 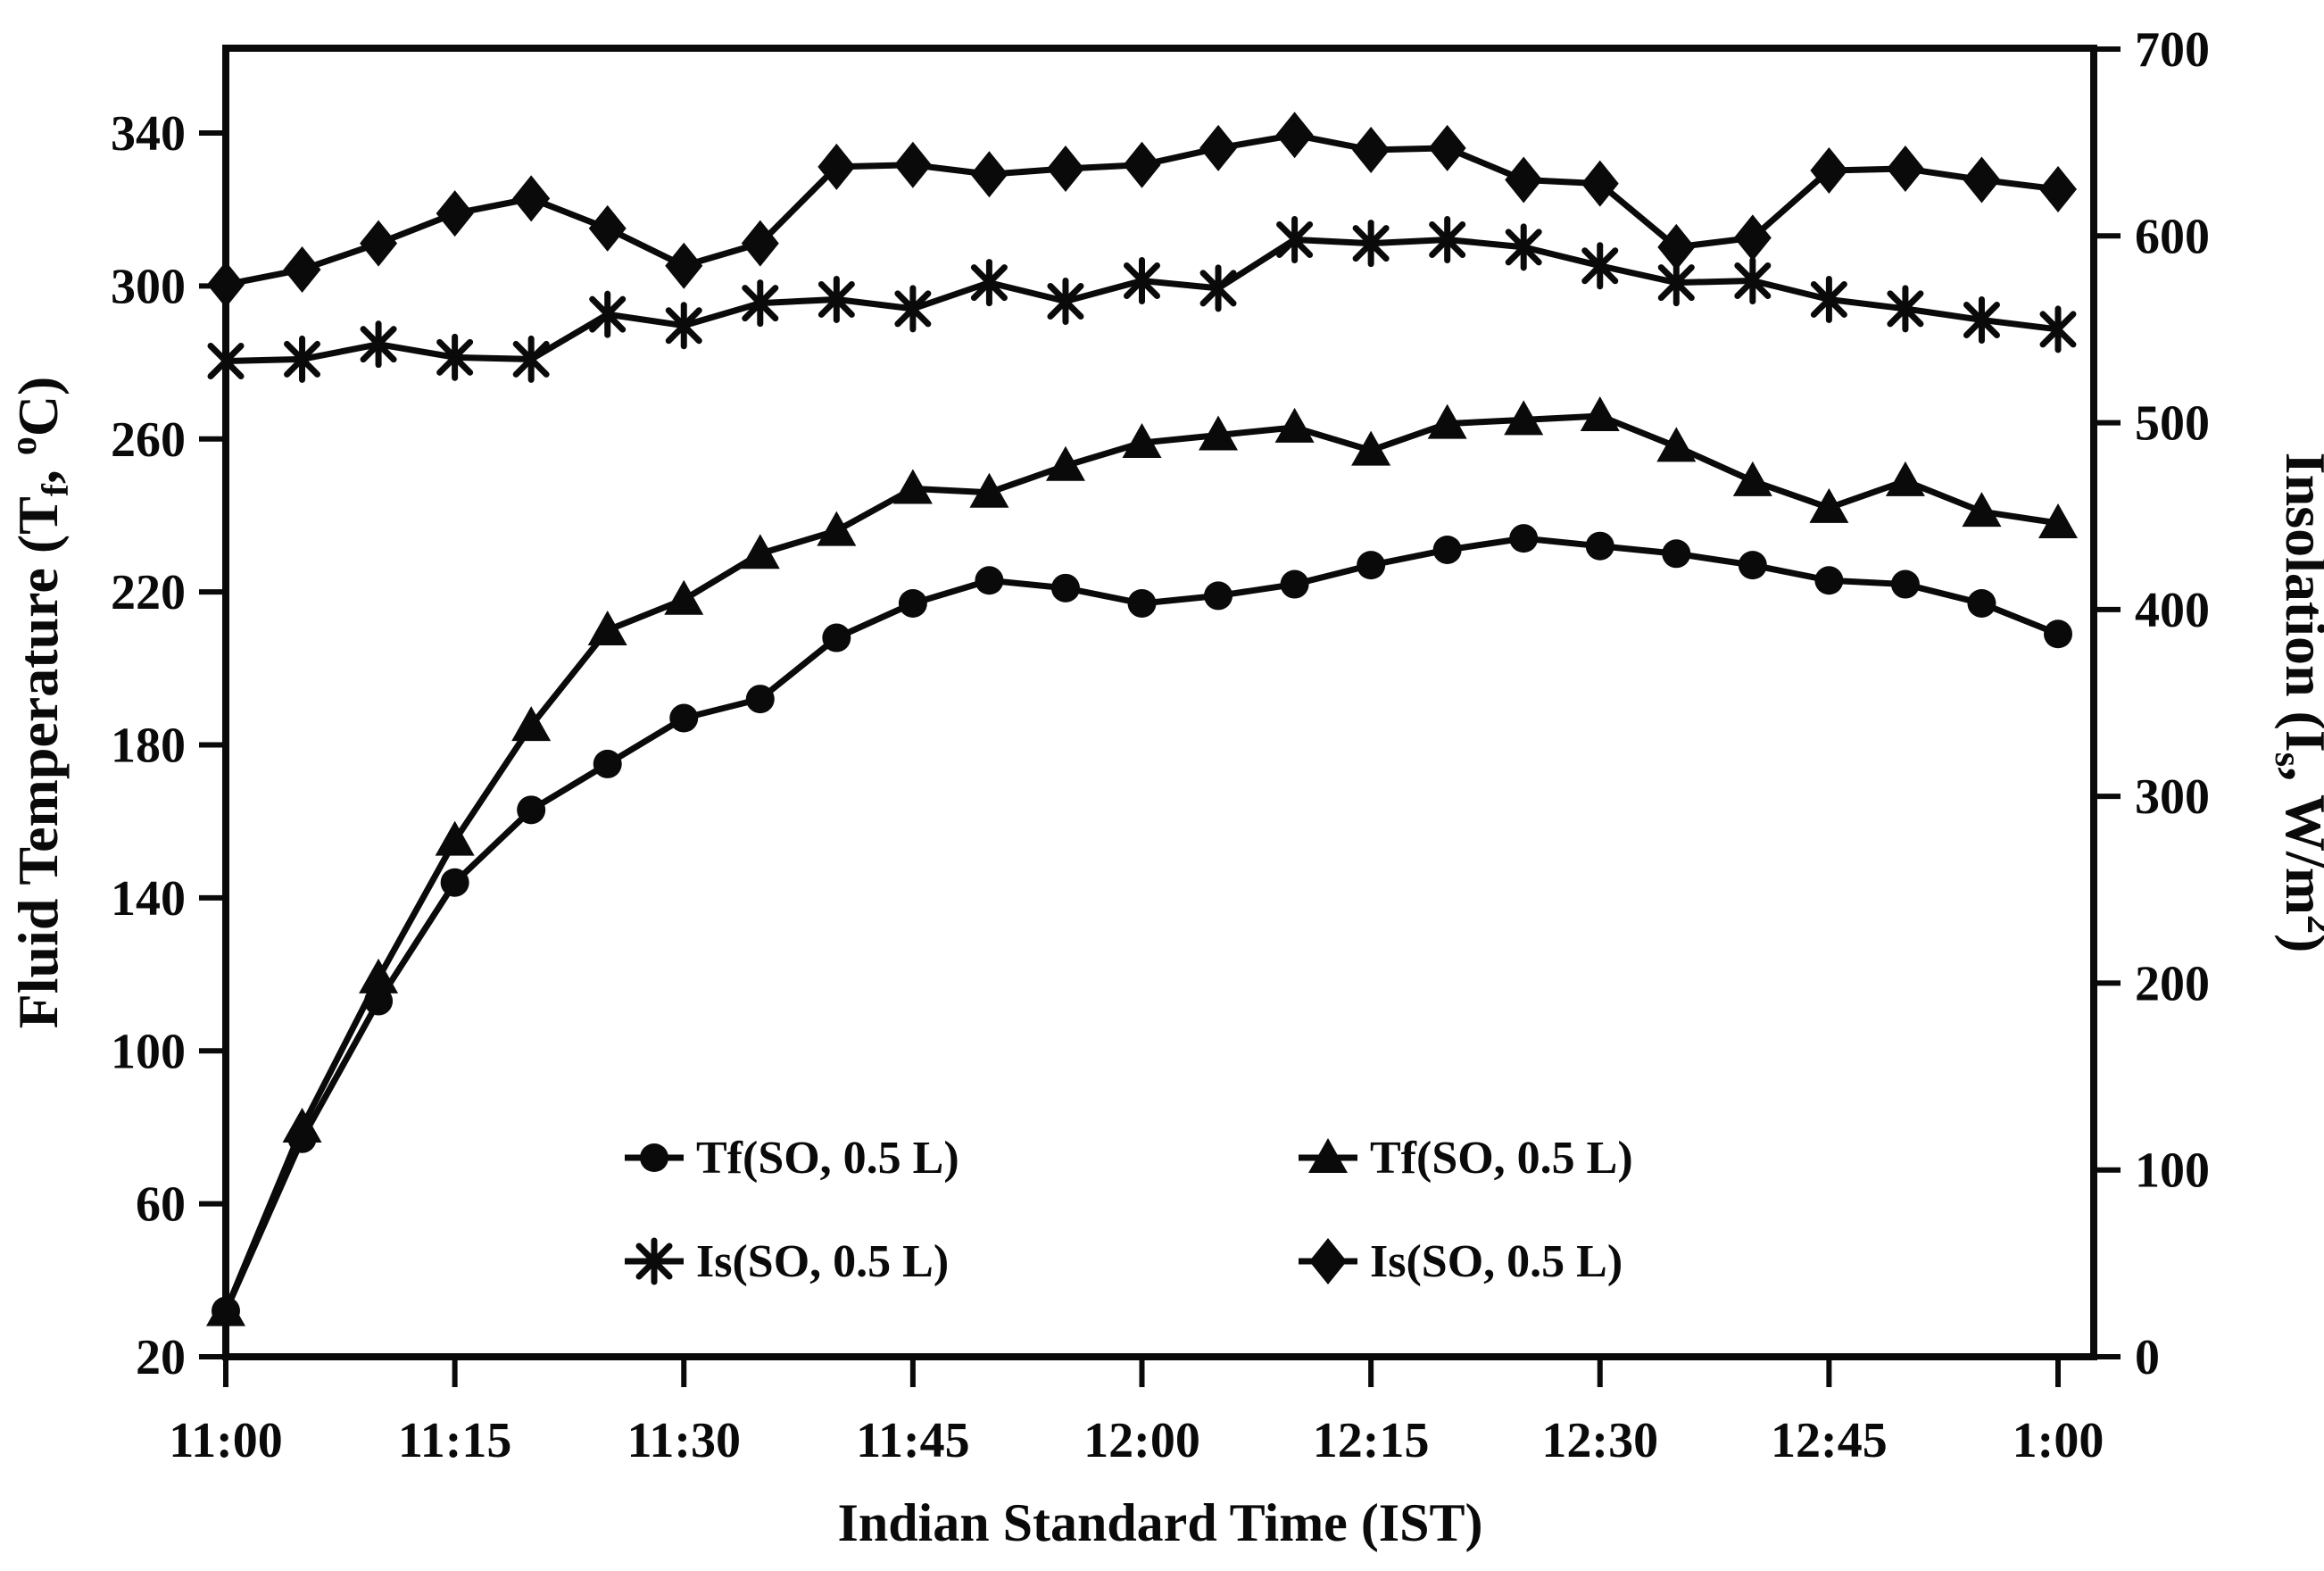 I want to click on left-axis-tick-label: 140, so click(x=148, y=899).